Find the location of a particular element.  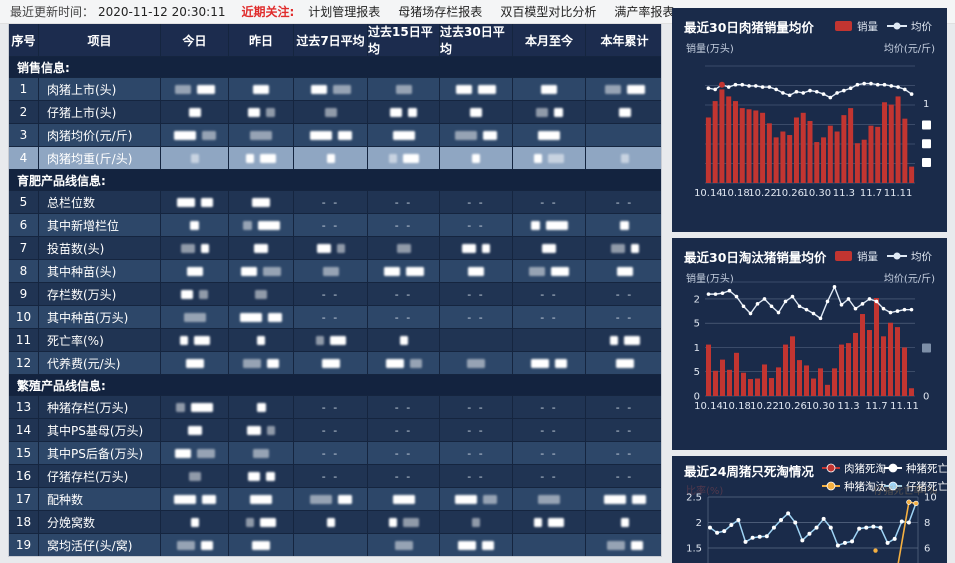

table-row: 5 总栏位数 - - - - - - - - - - is located at coordinates (335, 202).